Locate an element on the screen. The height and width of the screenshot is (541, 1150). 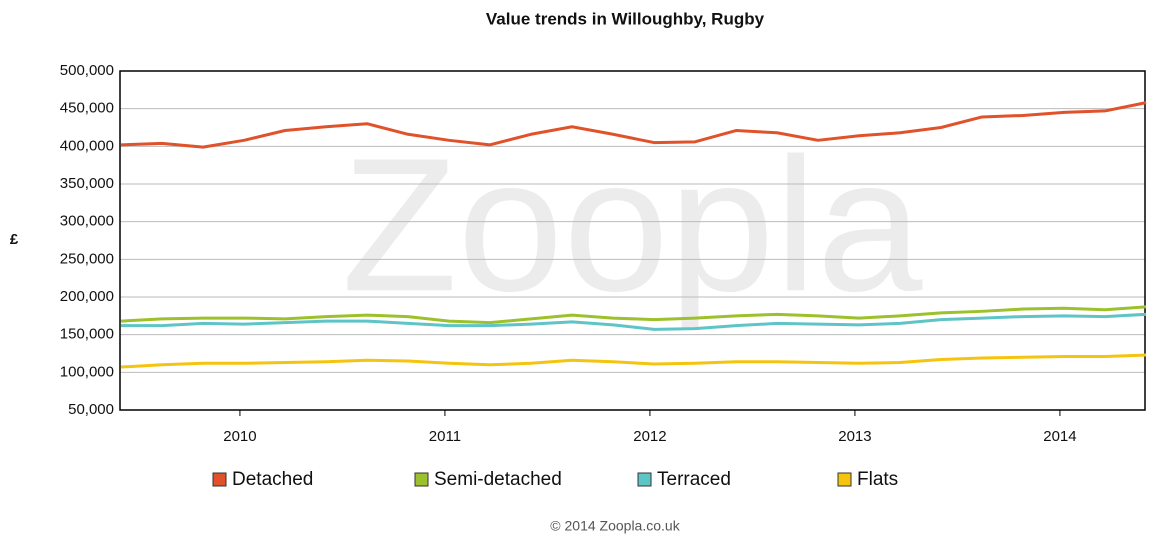
x-tick-label: 2013 is located at coordinates (854, 436).